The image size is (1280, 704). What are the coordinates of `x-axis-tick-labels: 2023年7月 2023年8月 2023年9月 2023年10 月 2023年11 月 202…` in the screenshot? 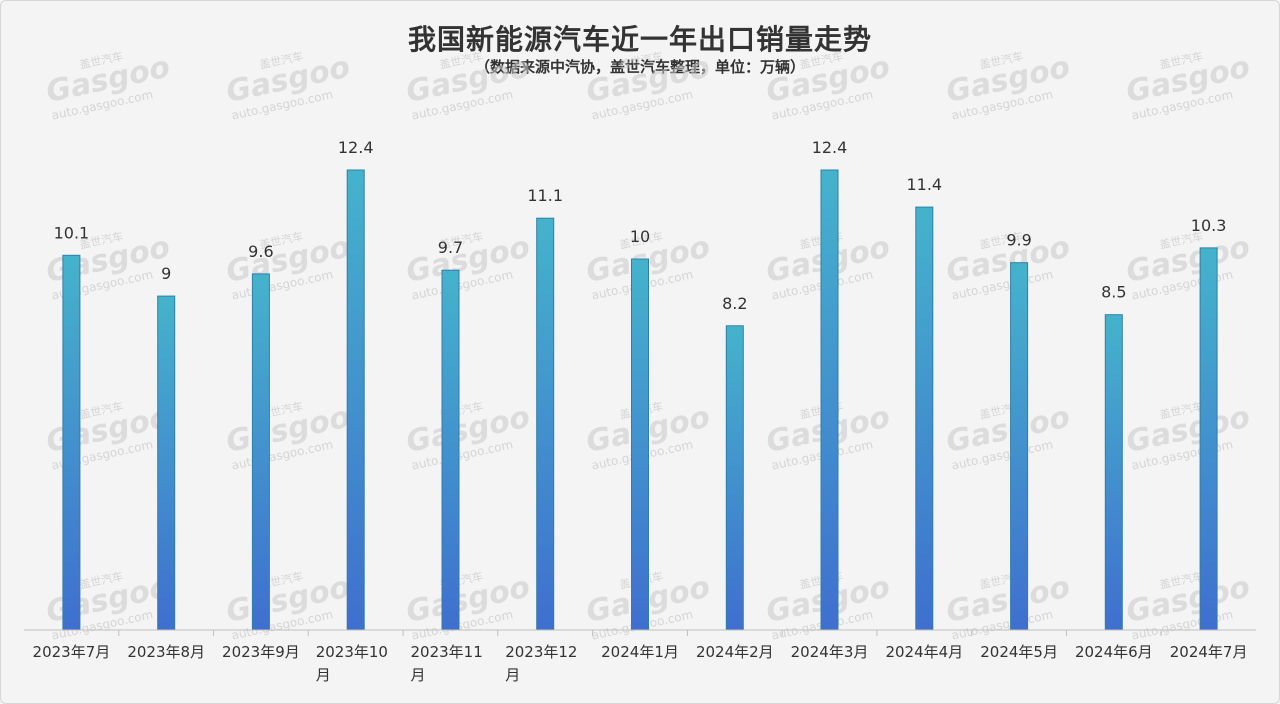 It's located at (640, 663).